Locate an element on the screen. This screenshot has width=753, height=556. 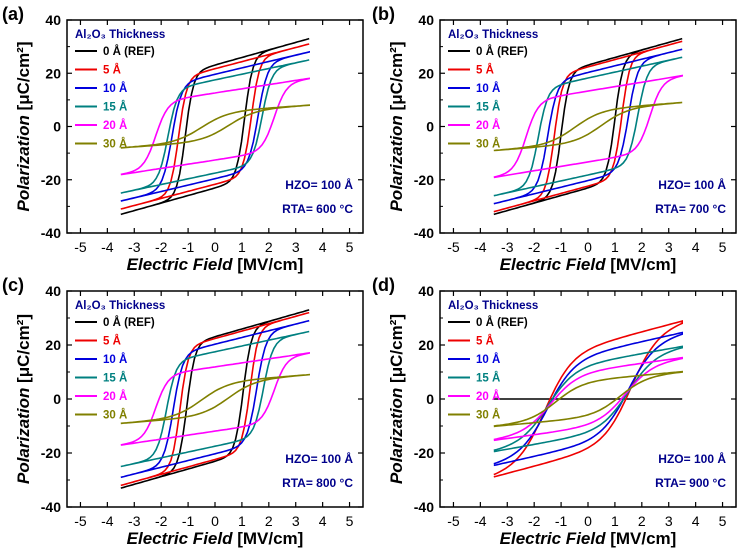
x-axis-label: Electric Field [MV/cm] is located at coordinates (215, 264).